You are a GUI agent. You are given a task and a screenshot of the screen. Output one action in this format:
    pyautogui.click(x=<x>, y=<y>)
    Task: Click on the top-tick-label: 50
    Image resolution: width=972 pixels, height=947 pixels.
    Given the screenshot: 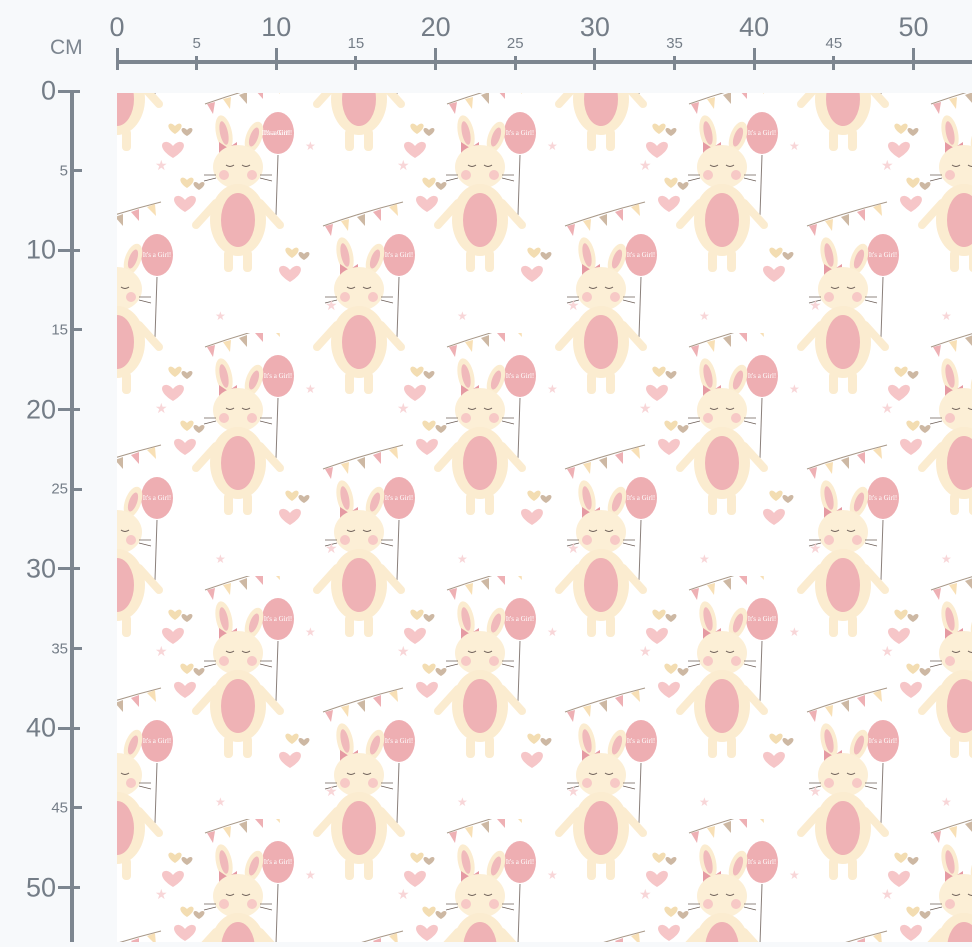 What is the action you would take?
    pyautogui.click(x=913, y=27)
    